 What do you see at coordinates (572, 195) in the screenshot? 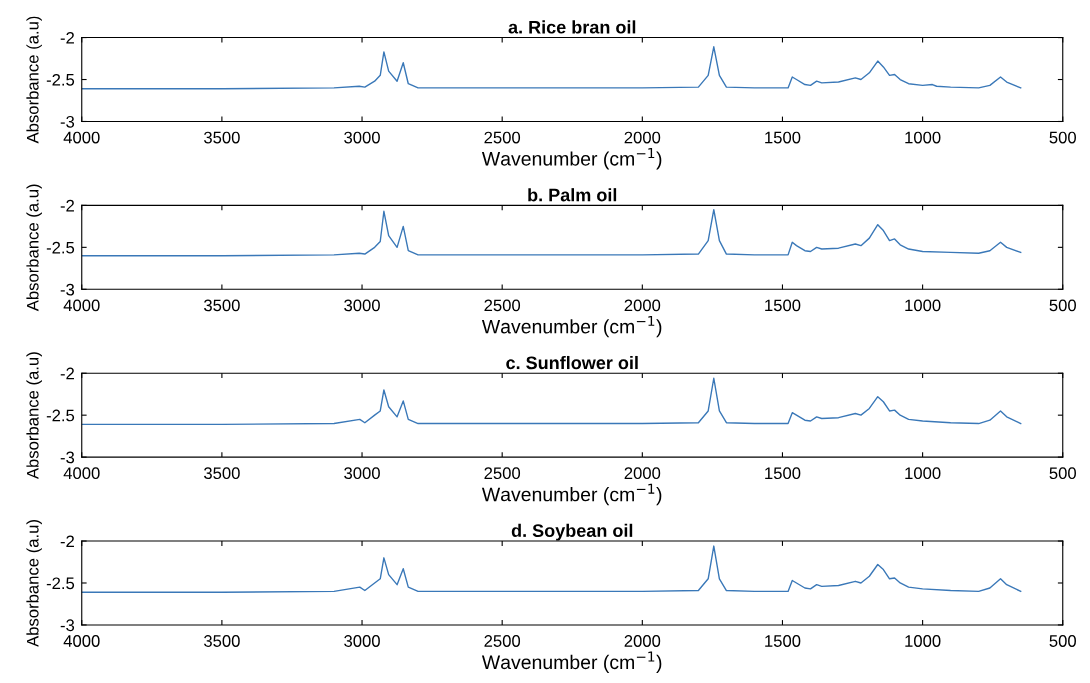
I see `chart-title: b. Palm oil` at bounding box center [572, 195].